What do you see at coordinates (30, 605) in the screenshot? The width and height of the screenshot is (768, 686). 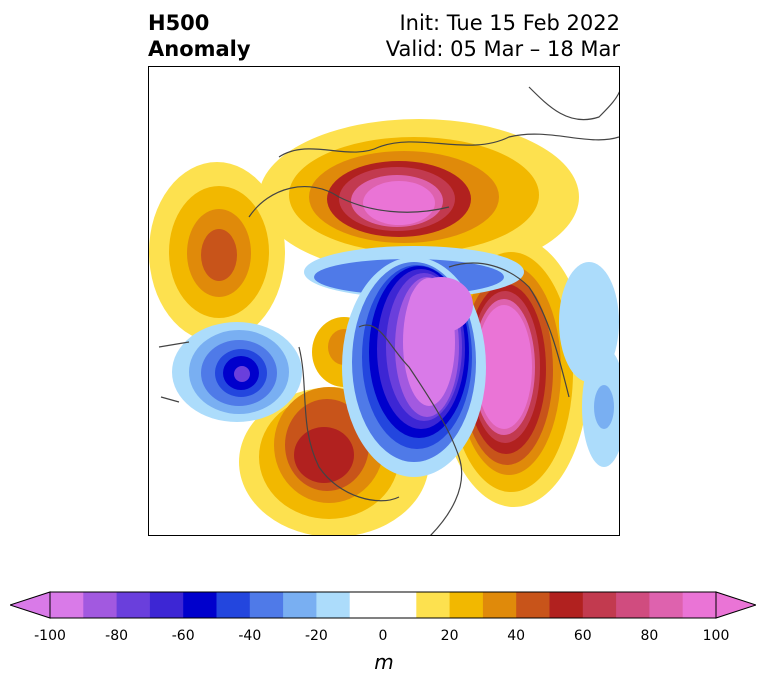 I see `colorbar-min-arrow` at bounding box center [30, 605].